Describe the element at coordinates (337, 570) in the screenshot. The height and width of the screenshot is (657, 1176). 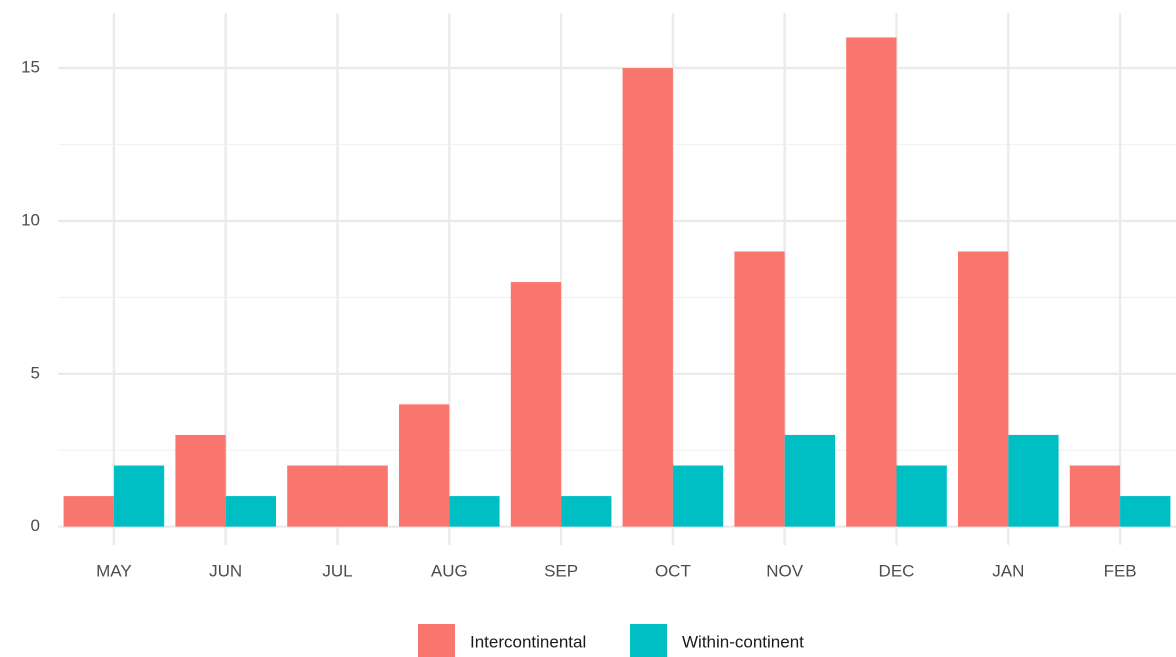
I see `x-tick-label: JUL` at that location.